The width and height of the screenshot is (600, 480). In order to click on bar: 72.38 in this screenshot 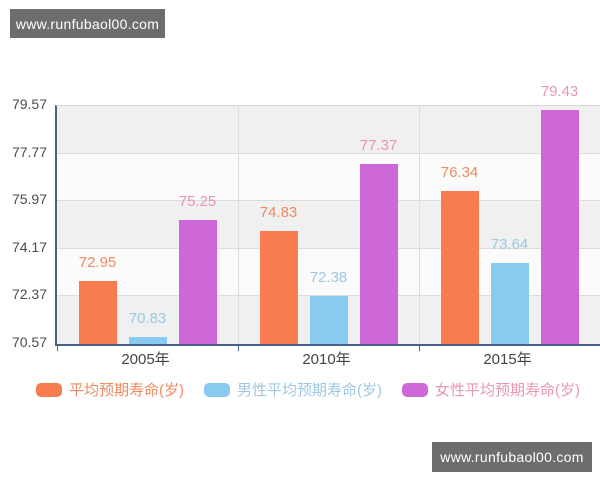, I will do `click(328, 306)`.